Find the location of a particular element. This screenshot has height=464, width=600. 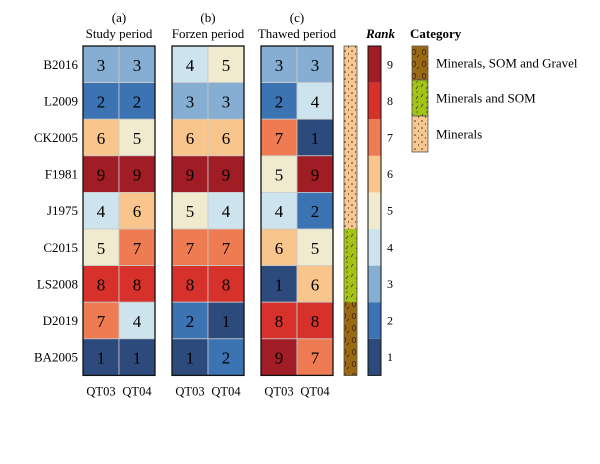

column-label: QT04 is located at coordinates (315, 391).